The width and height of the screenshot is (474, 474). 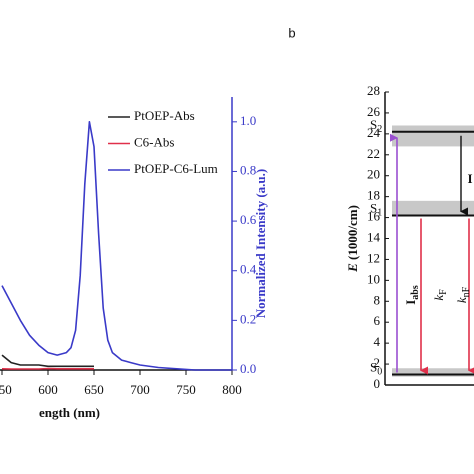 I want to click on legend-label: C6-Abs, so click(x=154, y=141).